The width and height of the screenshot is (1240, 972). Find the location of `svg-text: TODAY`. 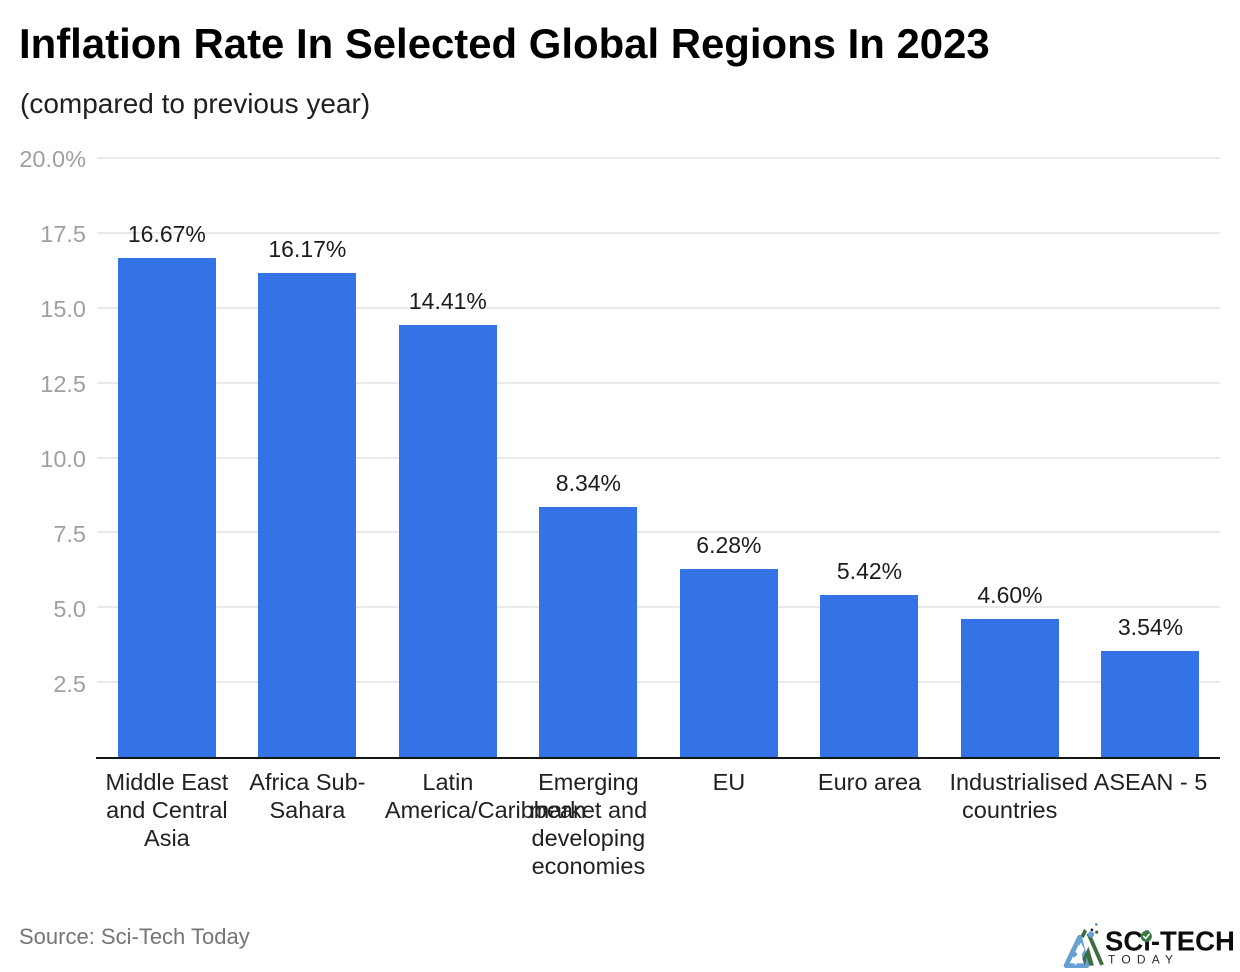

svg-text: TODAY is located at coordinates (1143, 960).